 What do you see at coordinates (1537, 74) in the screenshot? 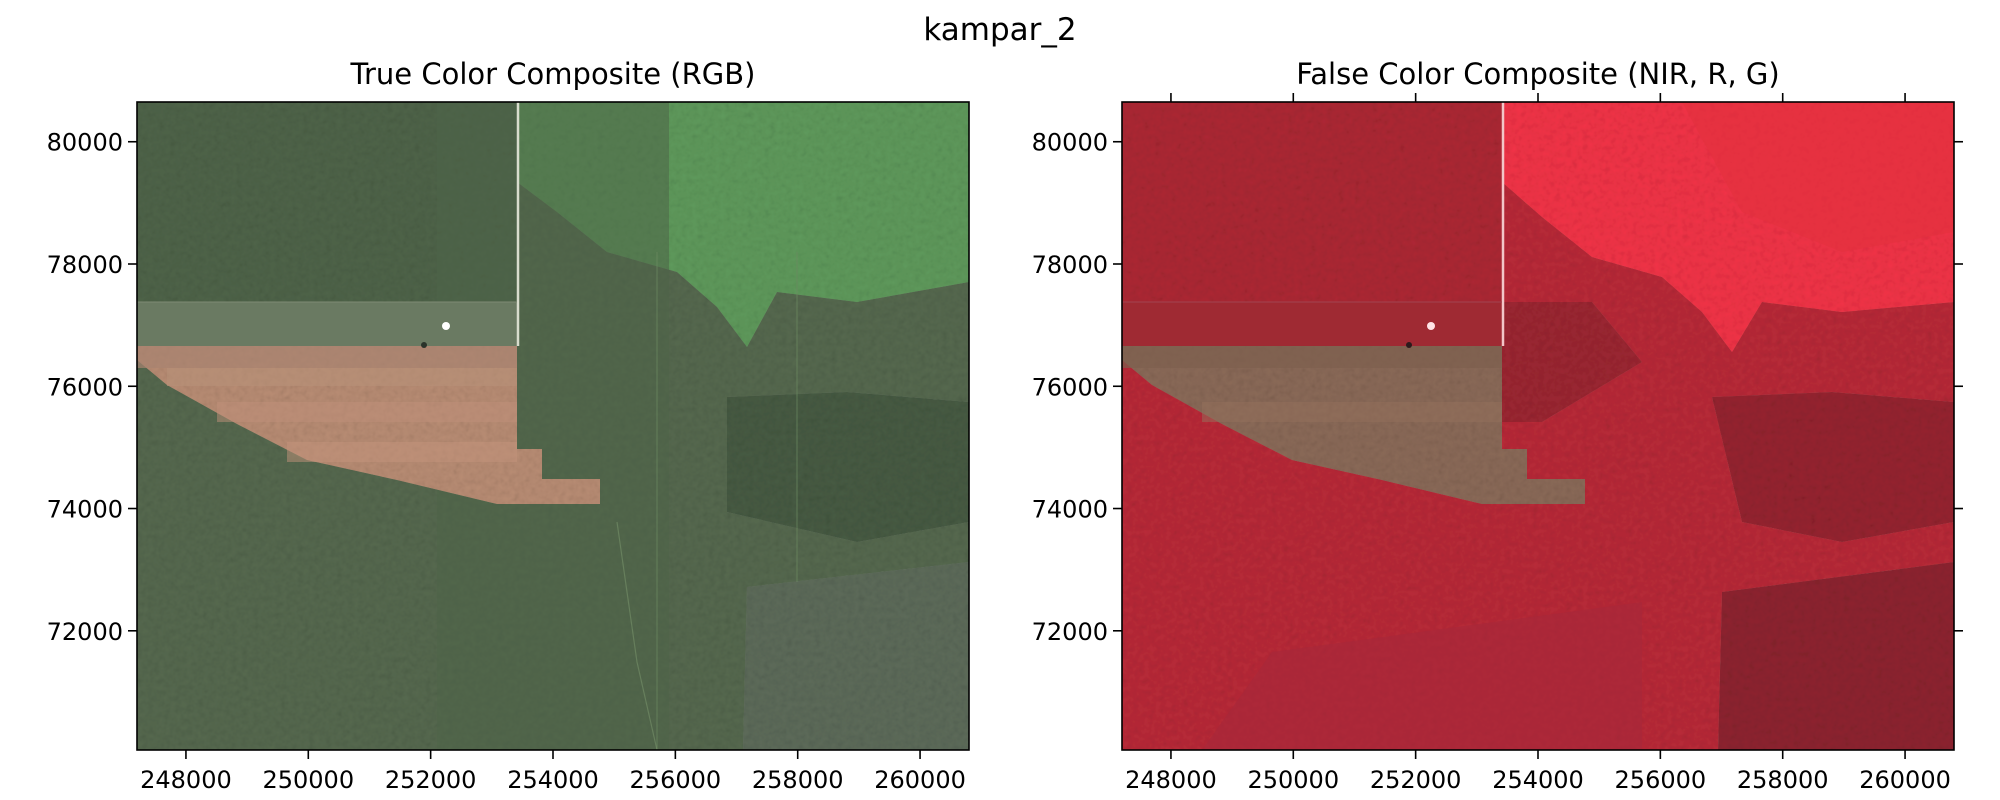
I see `panel-title: False Color Composite (NIR, R, G)` at bounding box center [1537, 74].